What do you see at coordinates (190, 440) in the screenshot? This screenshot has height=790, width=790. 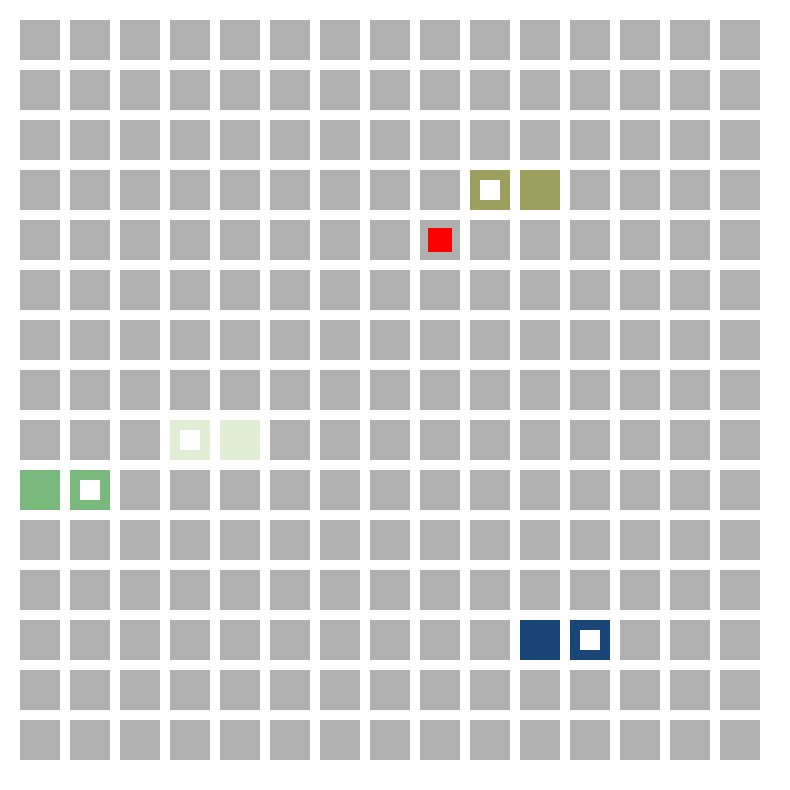 I see `piece-cell-pale-green` at bounding box center [190, 440].